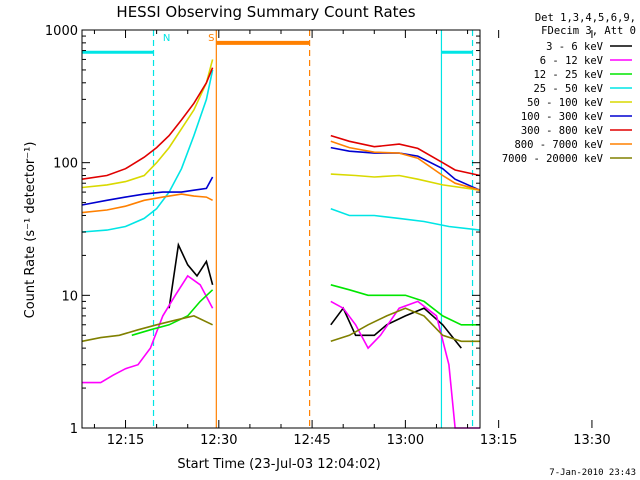 The image size is (640, 480). What do you see at coordinates (125, 440) in the screenshot?
I see `x-tick-label: 12:15` at bounding box center [125, 440].